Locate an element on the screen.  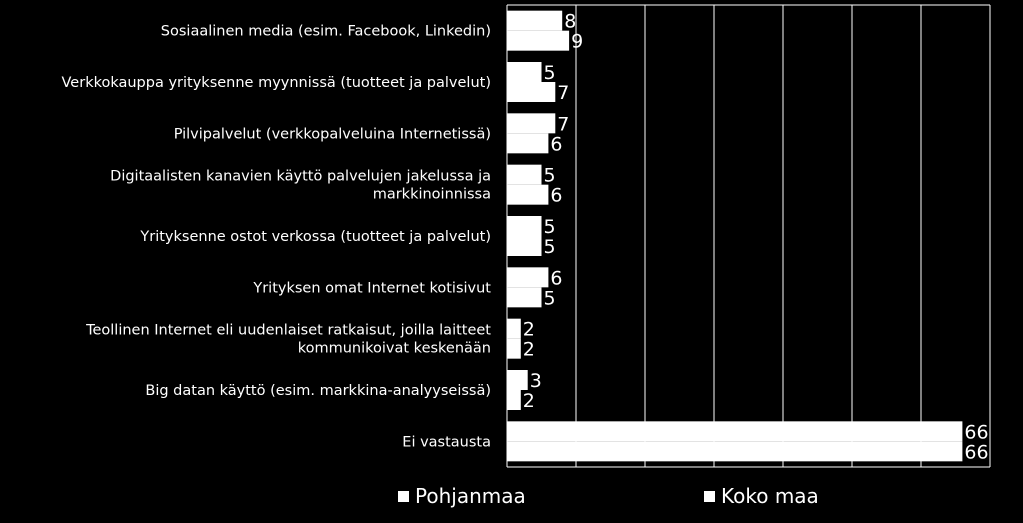
legend: Pohjanmaa Koko maa is located at coordinates (511, 499).